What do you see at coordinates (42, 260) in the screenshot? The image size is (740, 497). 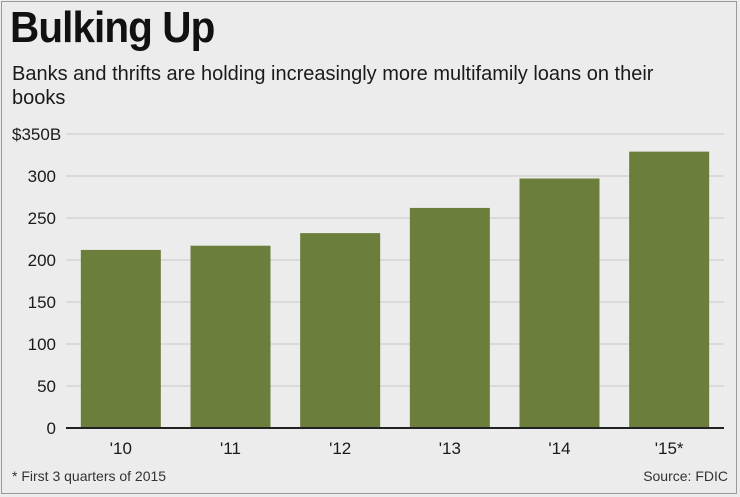 I see `y-tick-label: 200` at bounding box center [42, 260].